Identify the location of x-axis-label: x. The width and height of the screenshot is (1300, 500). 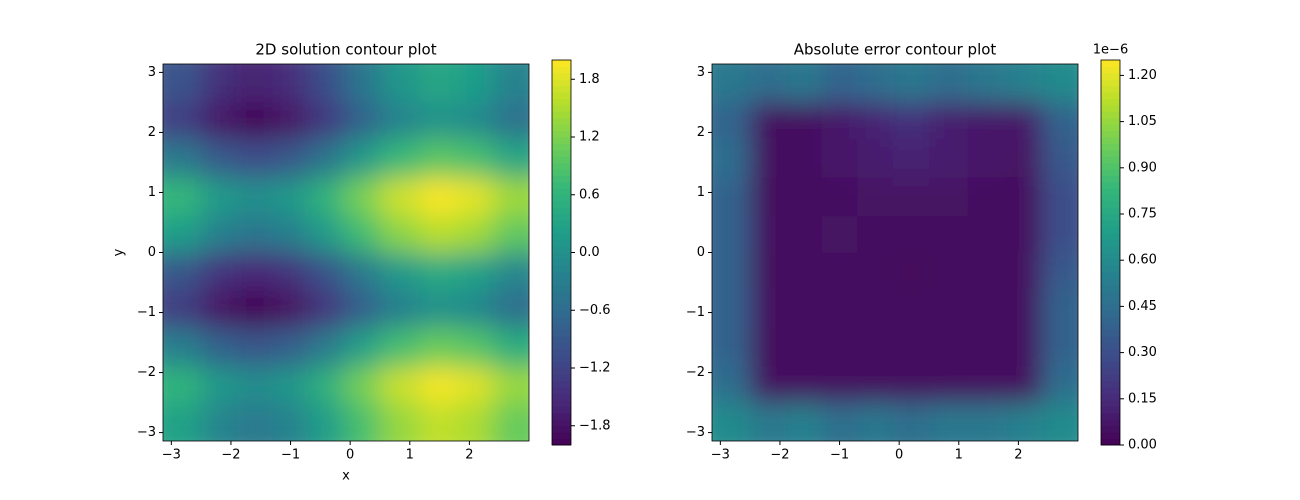
(346, 476).